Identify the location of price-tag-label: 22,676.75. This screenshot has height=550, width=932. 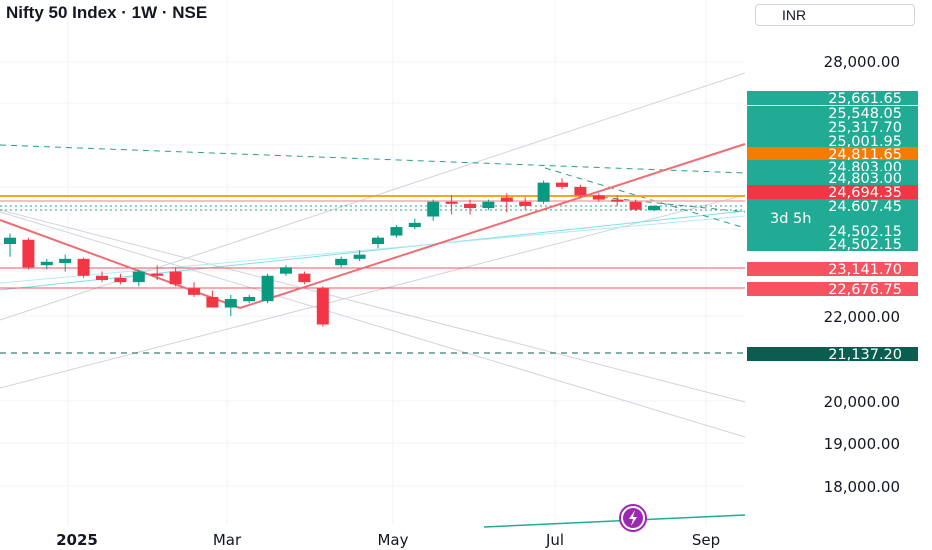
(865, 290).